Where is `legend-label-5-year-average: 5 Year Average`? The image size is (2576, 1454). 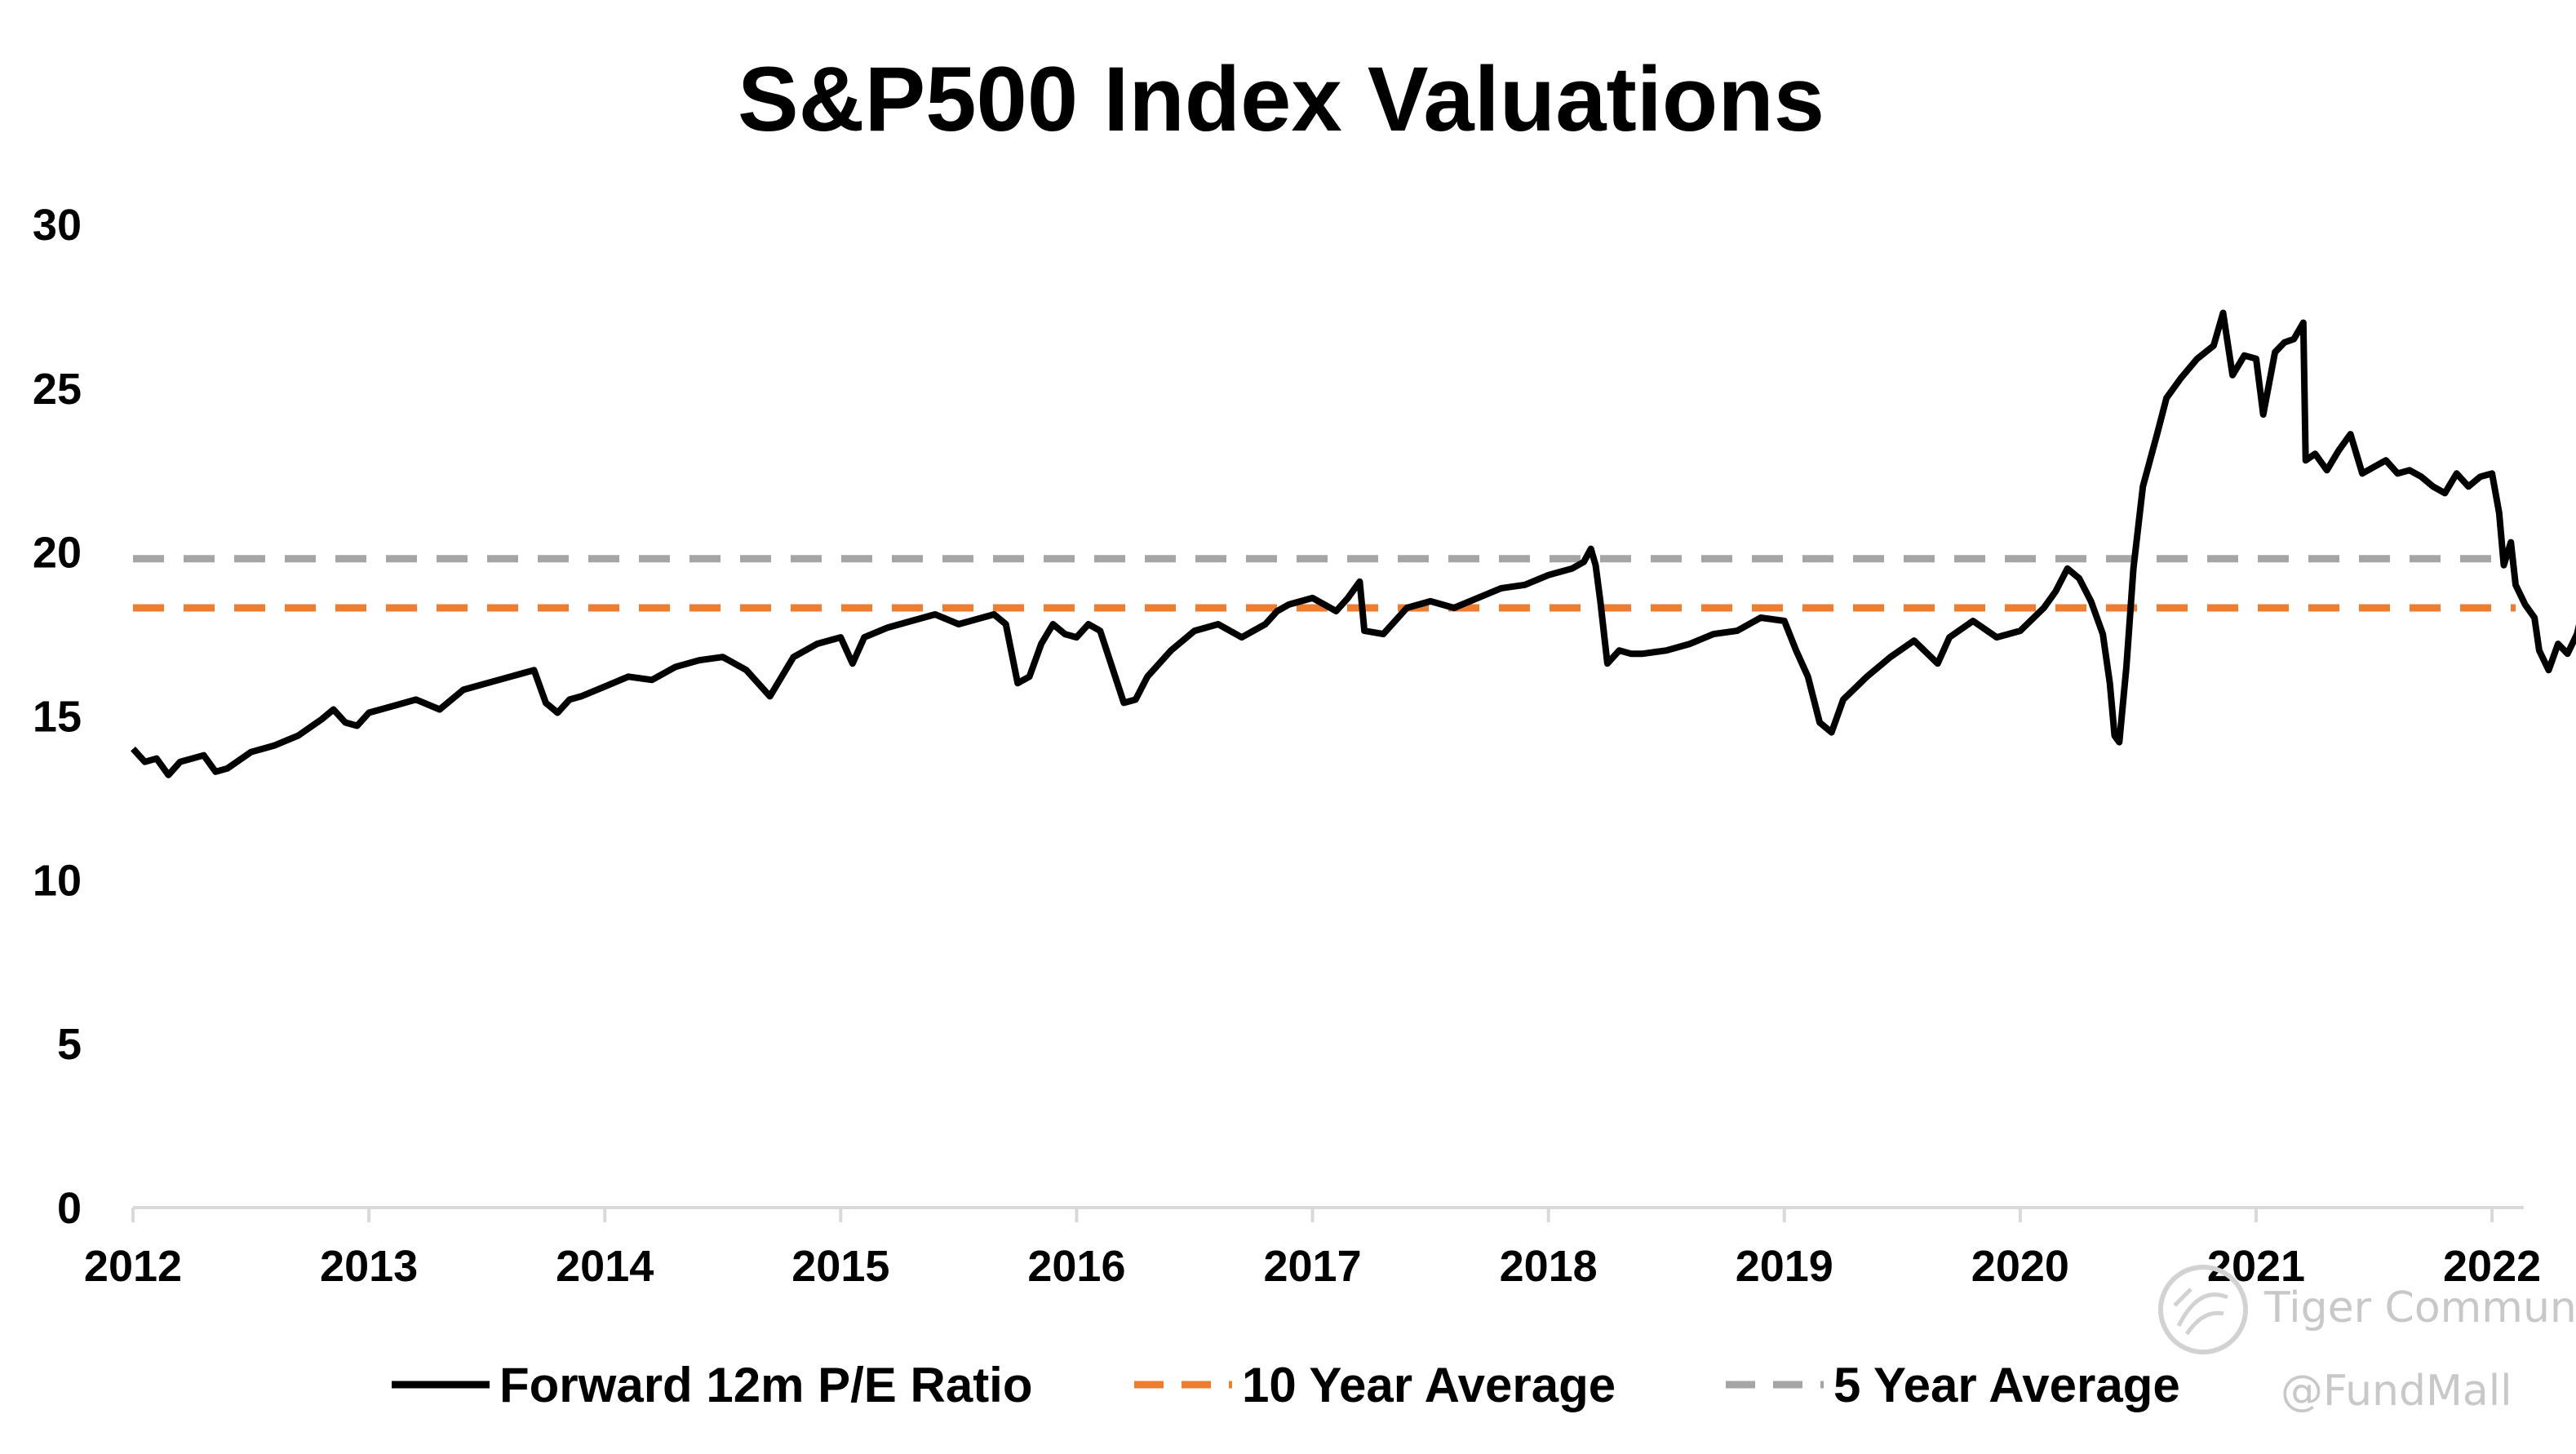 legend-label-5-year-average: 5 Year Average is located at coordinates (2006, 1385).